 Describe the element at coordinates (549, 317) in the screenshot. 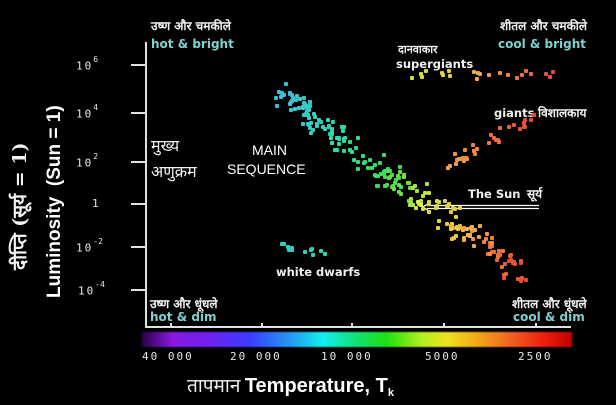

I see `corner-bottom-right-english: cool & dim` at that location.